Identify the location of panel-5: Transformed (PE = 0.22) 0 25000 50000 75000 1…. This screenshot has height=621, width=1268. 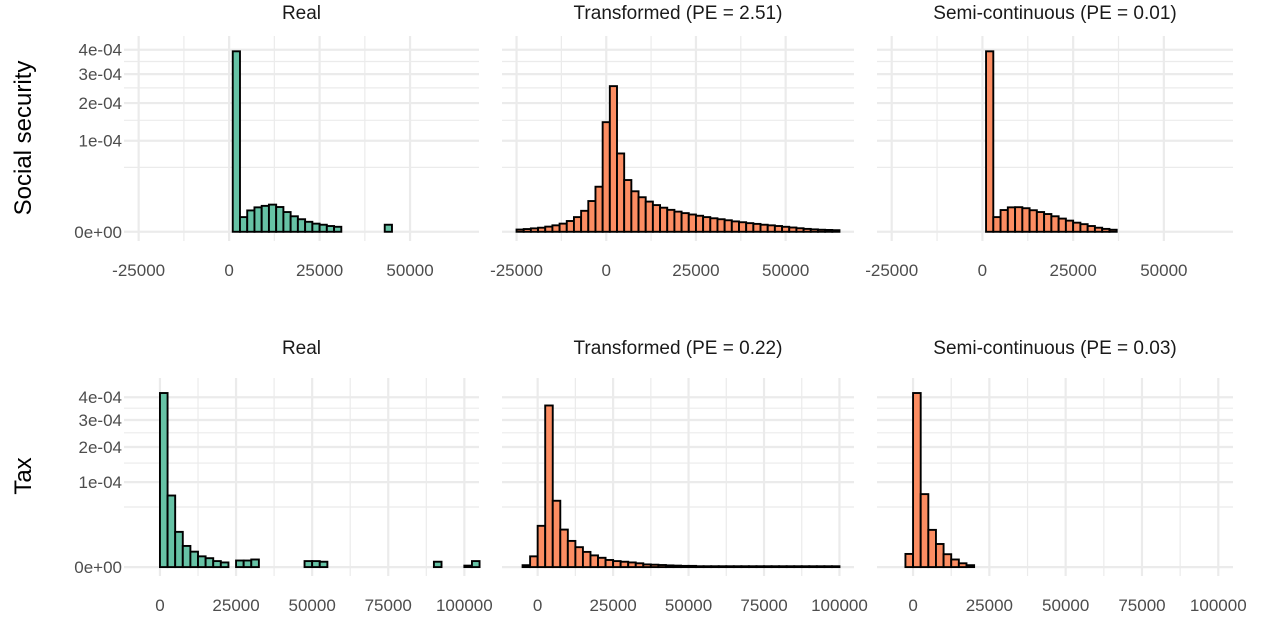
(685, 476).